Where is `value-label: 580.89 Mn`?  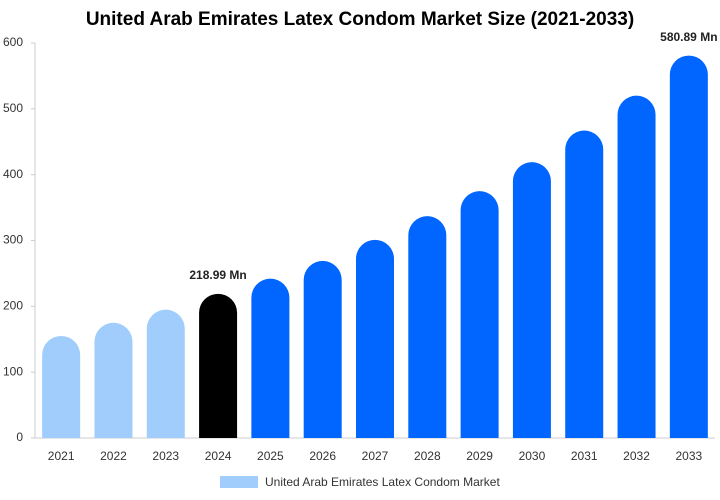
value-label: 580.89 Mn is located at coordinates (688, 37).